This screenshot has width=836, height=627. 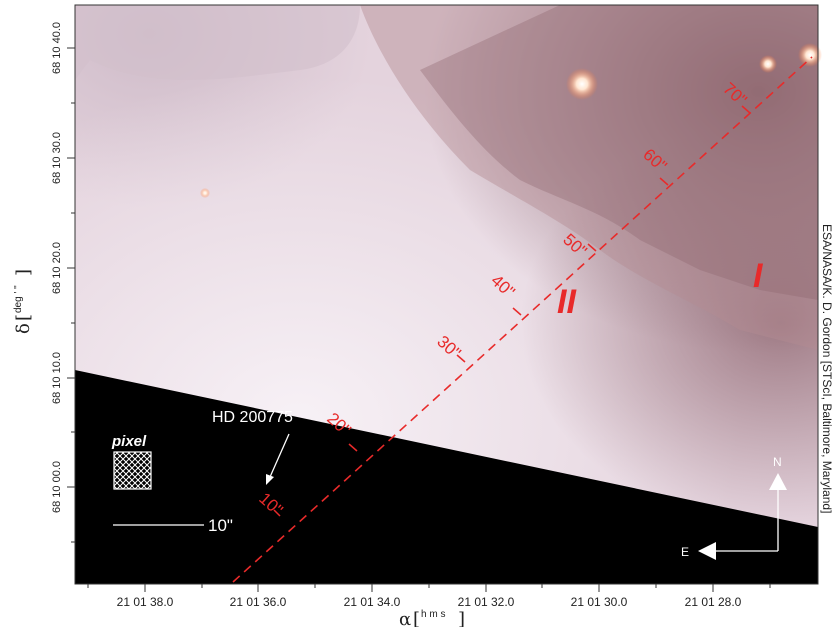 What do you see at coordinates (57, 158) in the screenshot?
I see `y-tick-label: 68 10 30.0` at bounding box center [57, 158].